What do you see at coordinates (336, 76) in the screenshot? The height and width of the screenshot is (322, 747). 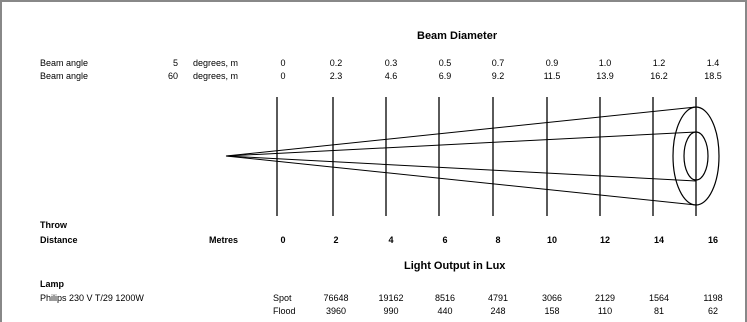 I see `beam-diameter-value: 2.3` at bounding box center [336, 76].